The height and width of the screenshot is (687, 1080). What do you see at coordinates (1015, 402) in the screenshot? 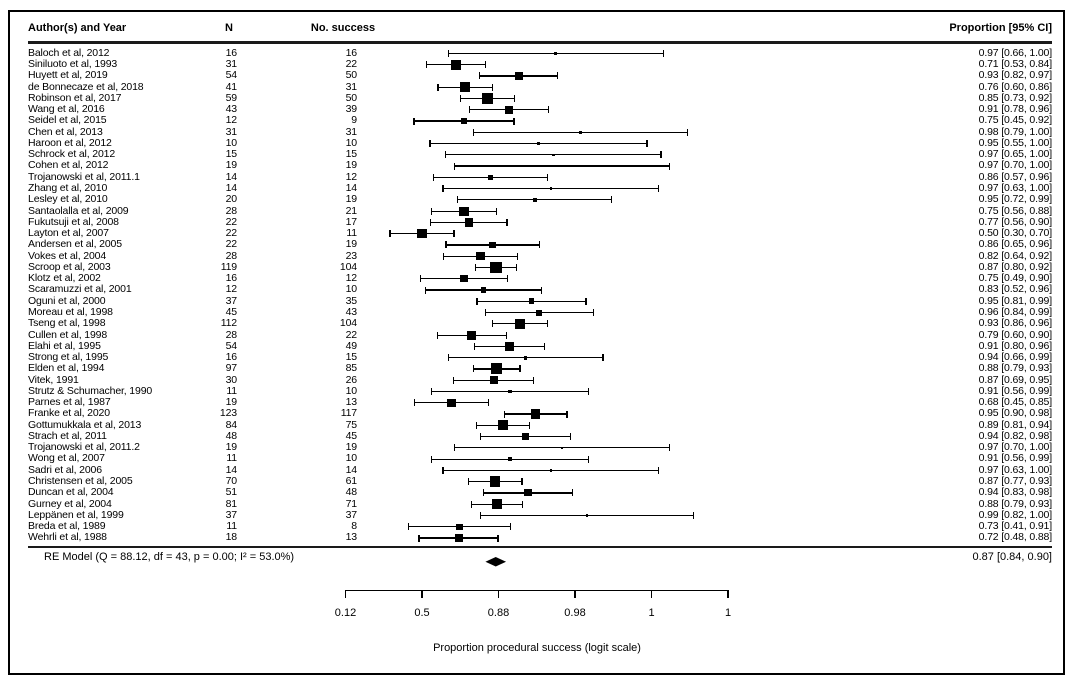
I see `study-ci-text: 0.68 [0.45, 0.85]` at bounding box center [1015, 402].